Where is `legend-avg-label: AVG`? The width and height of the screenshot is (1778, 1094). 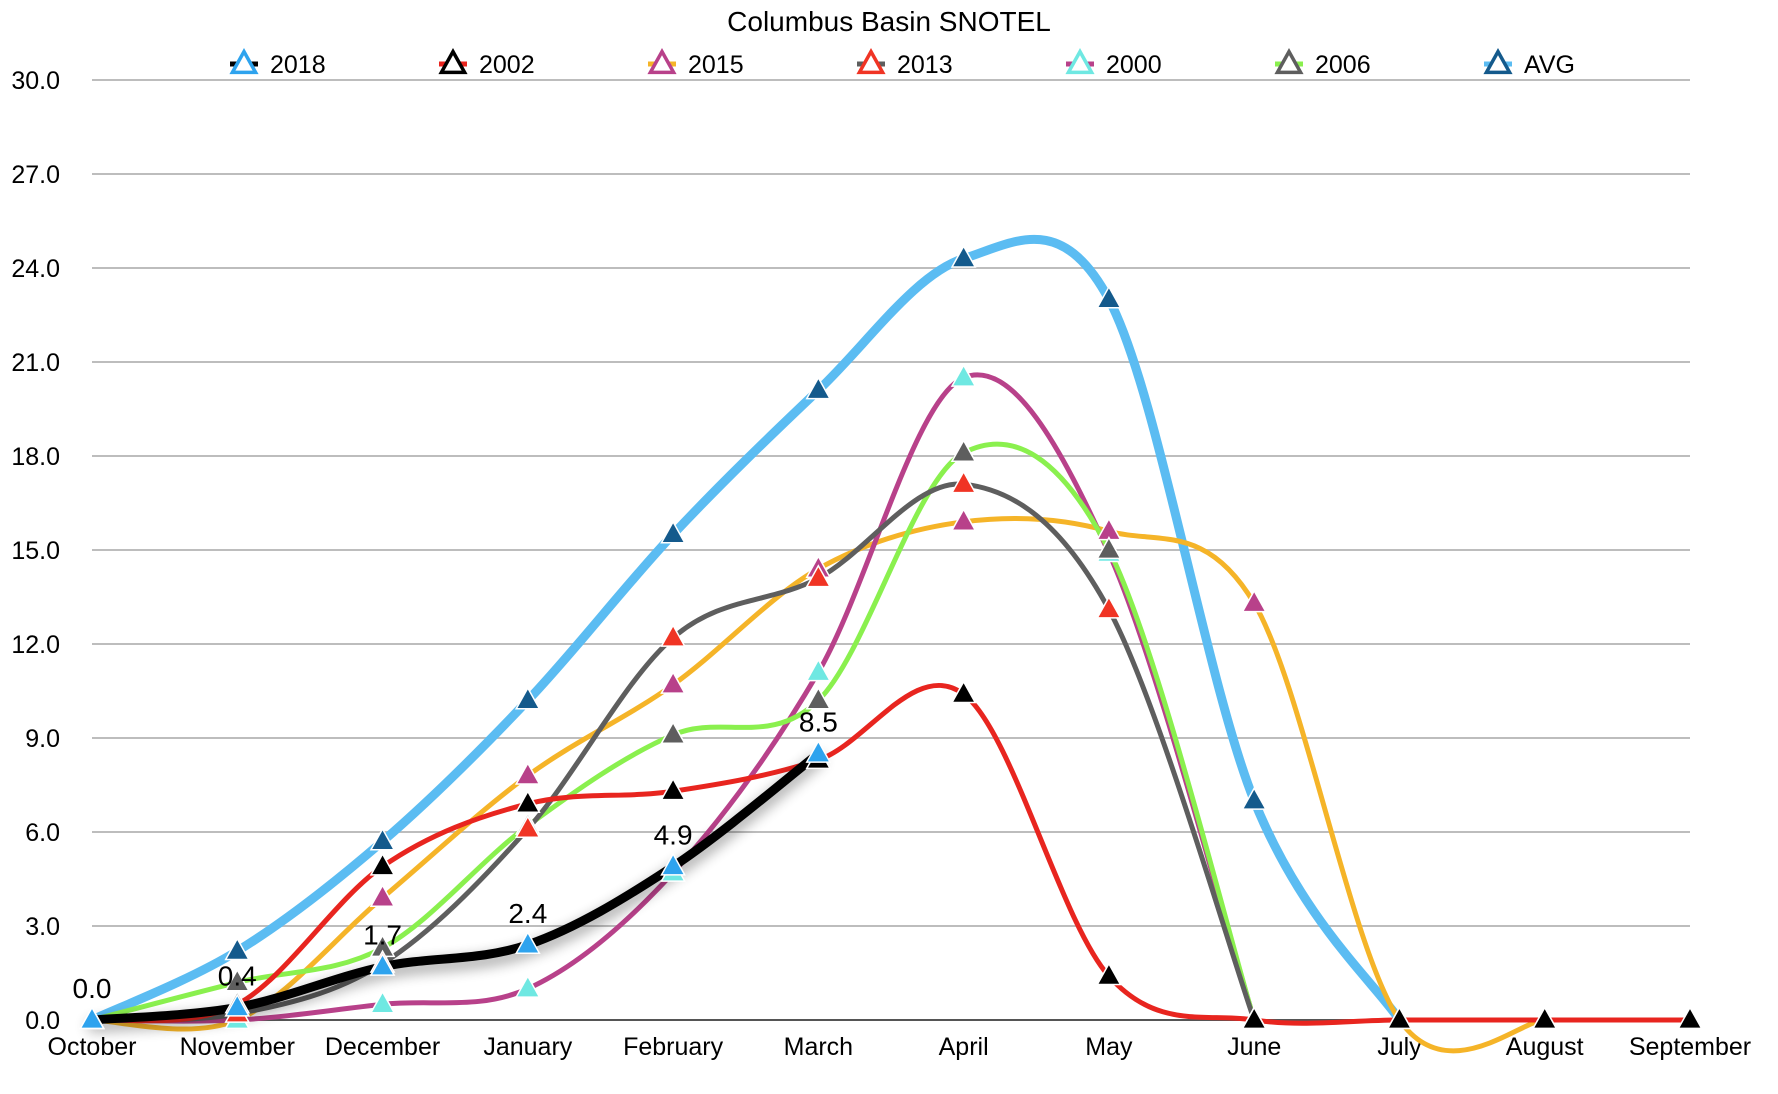 legend-avg-label: AVG is located at coordinates (1549, 65).